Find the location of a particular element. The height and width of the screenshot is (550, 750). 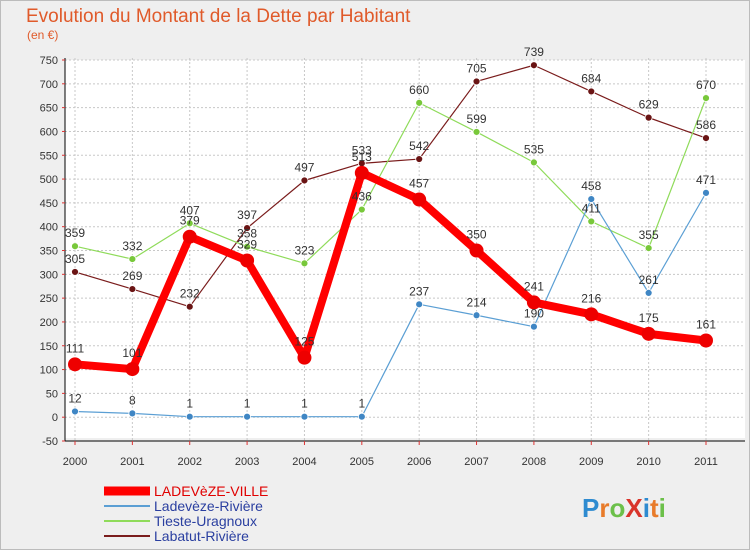

data-label: 359 is located at coordinates (75, 233).